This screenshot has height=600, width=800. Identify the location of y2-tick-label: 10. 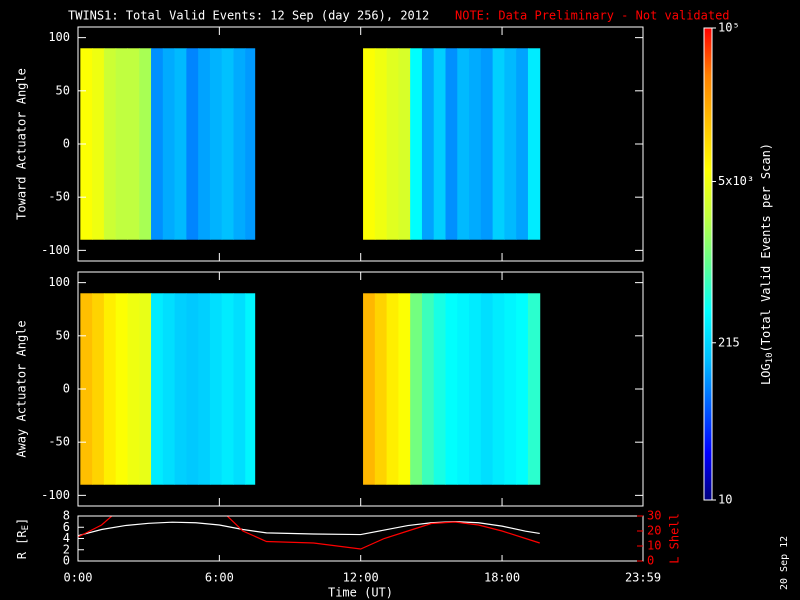
(654, 546).